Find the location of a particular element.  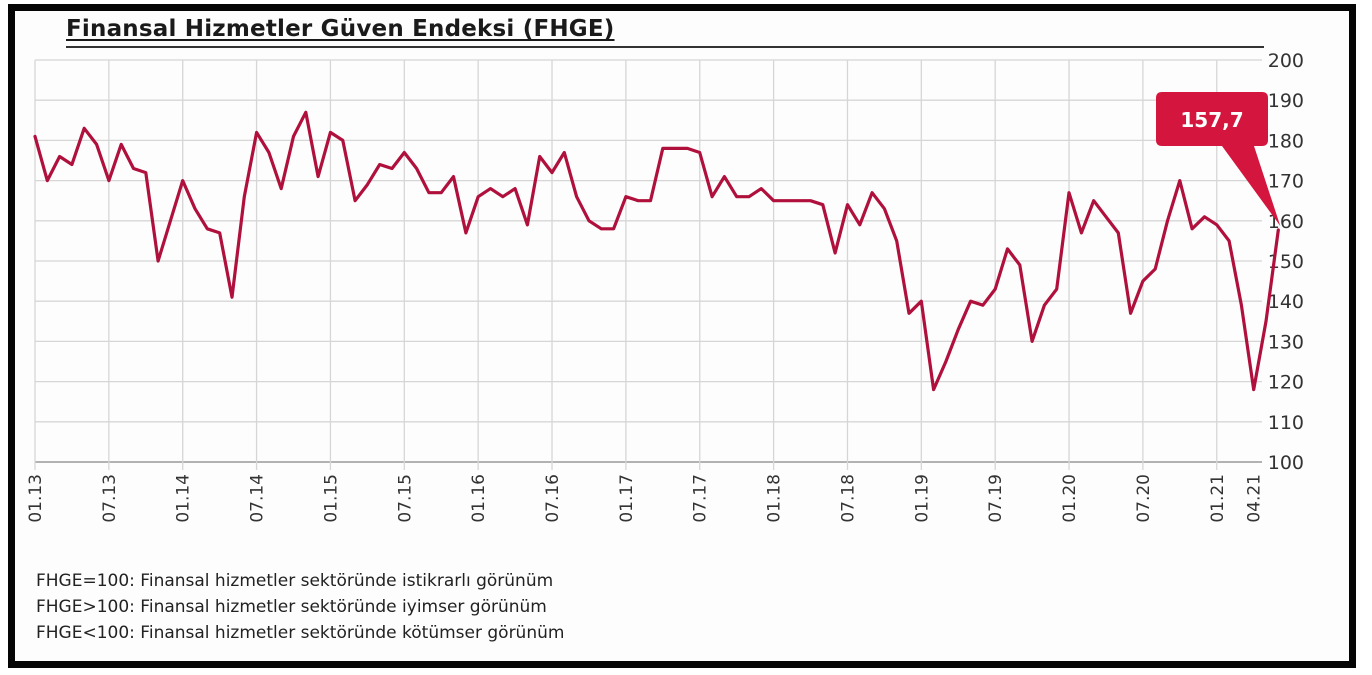

x-tick-label: 07.15 is located at coordinates (405, 498).